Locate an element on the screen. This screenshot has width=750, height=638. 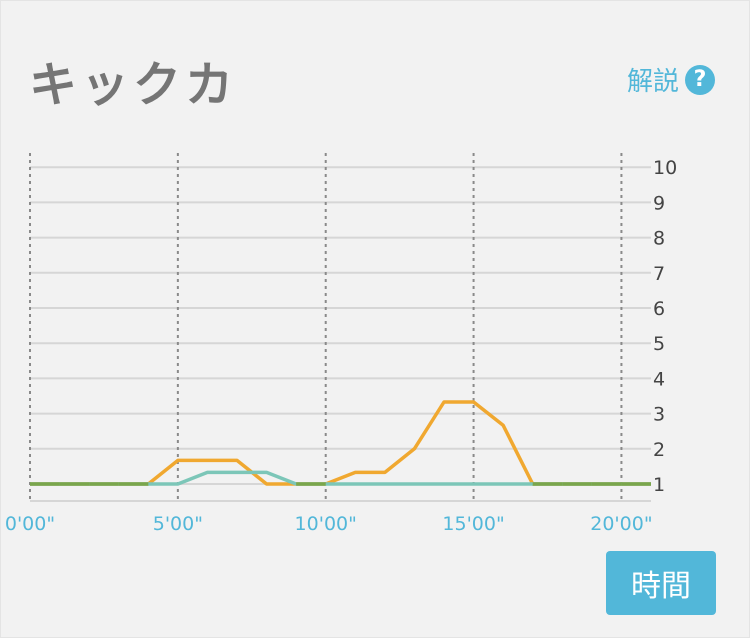
y-tick-label: 1 is located at coordinates (659, 485).